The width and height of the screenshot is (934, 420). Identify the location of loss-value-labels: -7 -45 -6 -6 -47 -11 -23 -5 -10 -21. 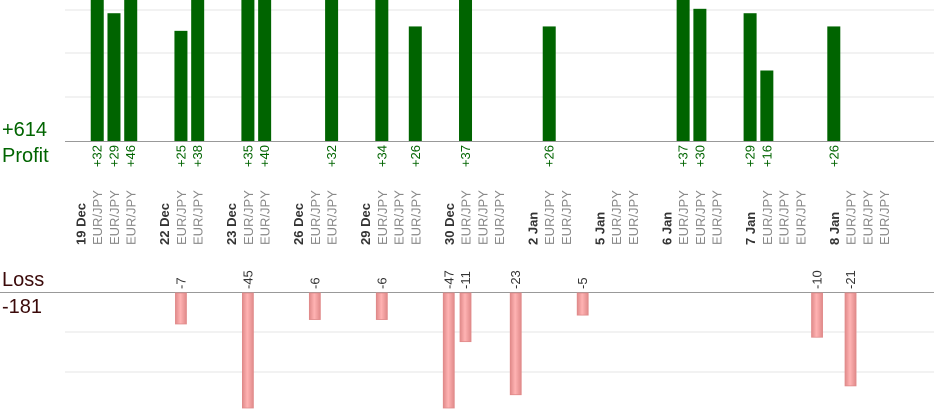
(515, 279).